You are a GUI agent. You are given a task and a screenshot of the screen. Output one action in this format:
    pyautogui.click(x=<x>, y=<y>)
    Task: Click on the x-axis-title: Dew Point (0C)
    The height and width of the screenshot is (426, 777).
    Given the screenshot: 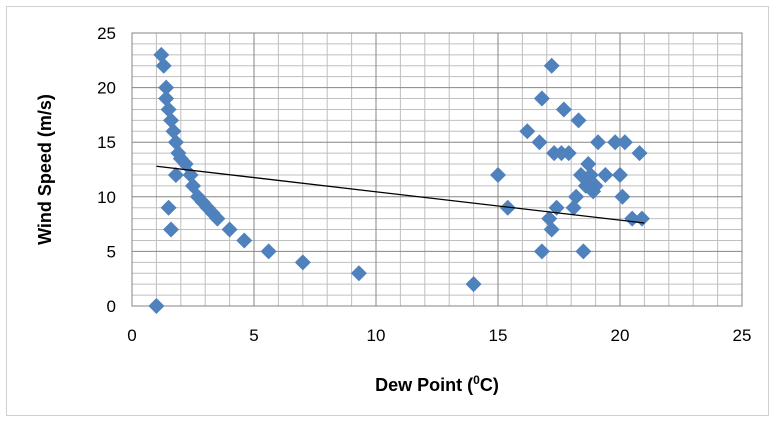 What is the action you would take?
    pyautogui.click(x=437, y=384)
    